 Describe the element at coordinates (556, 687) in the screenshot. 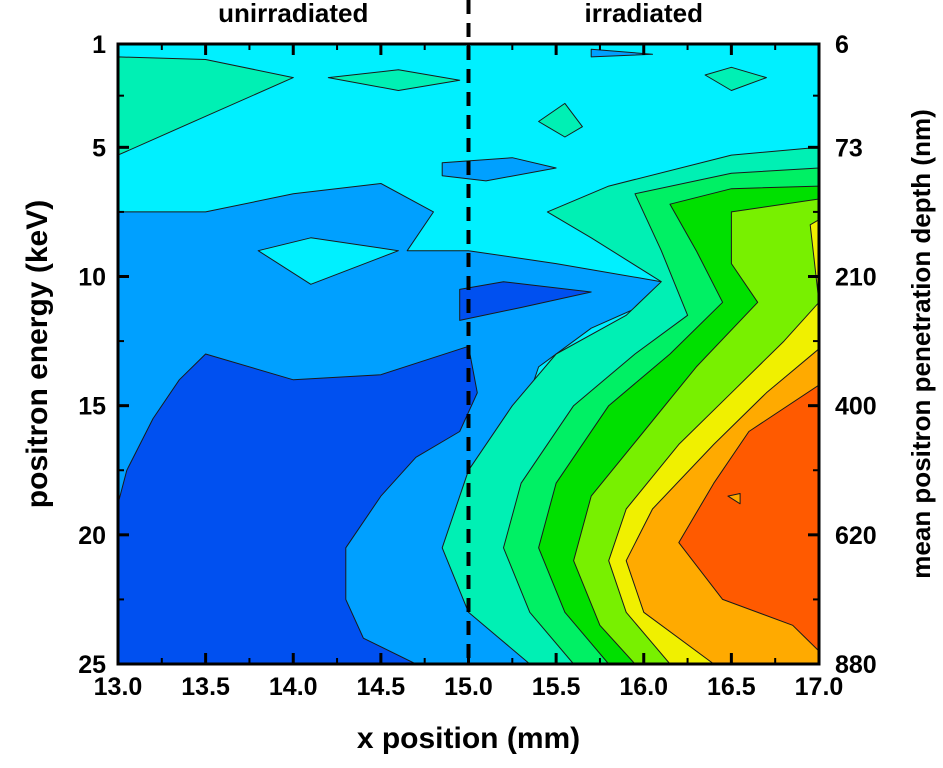

I see `x-tick-label: 15.5` at that location.